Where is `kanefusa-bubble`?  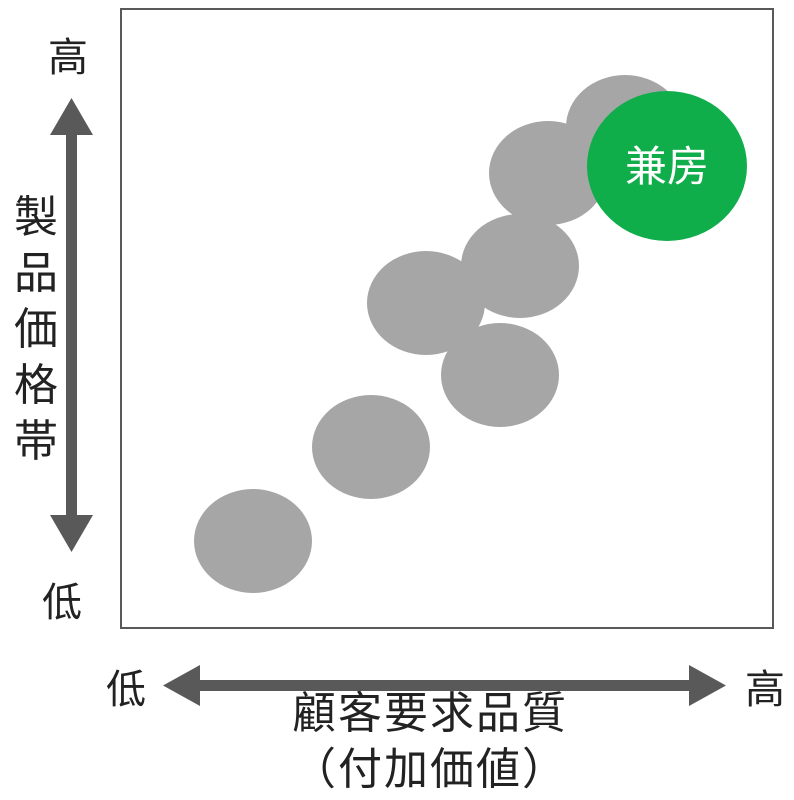 kanefusa-bubble is located at coordinates (667, 166).